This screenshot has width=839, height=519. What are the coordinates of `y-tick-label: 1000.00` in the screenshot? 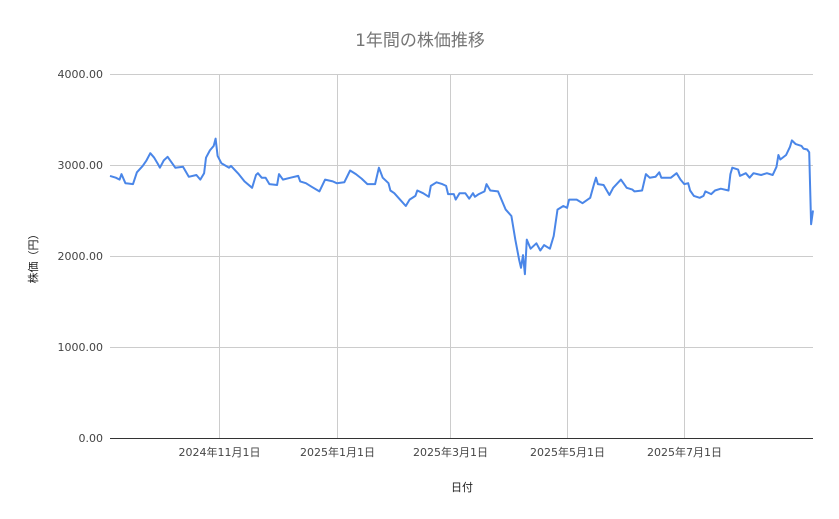 It's located at (81, 347).